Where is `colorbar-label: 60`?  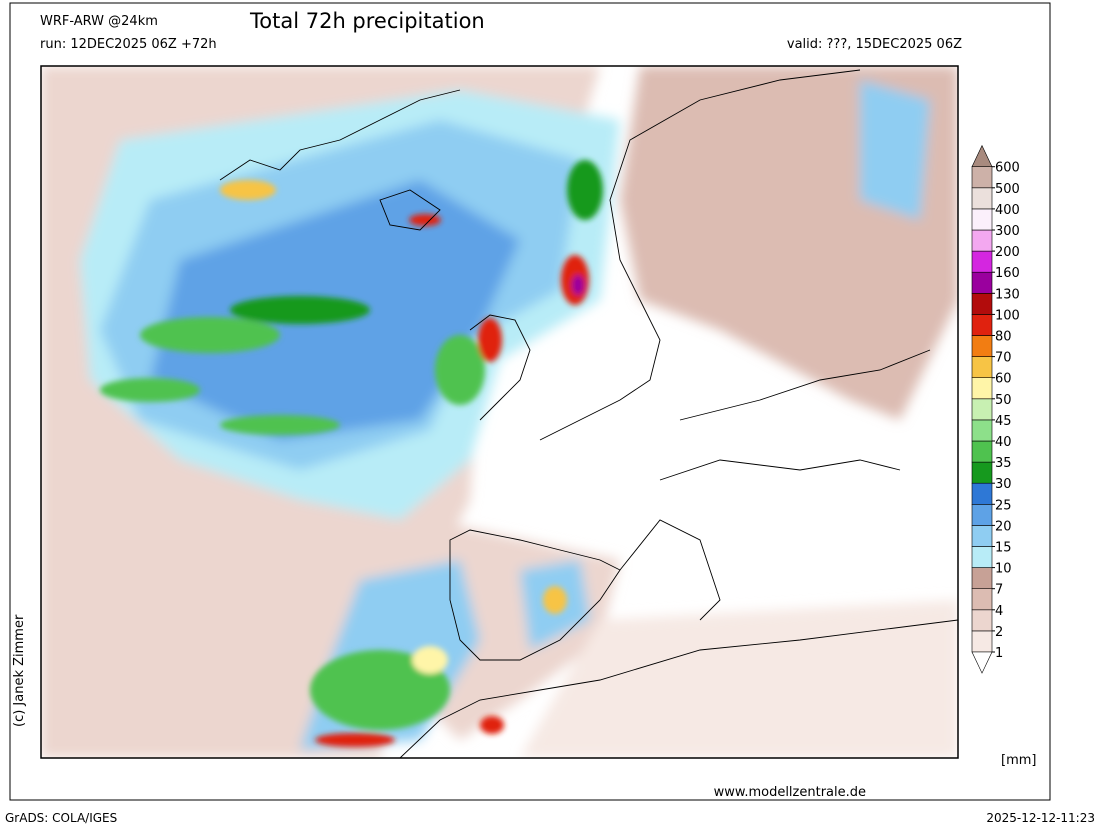 colorbar-label: 60 is located at coordinates (1003, 379).